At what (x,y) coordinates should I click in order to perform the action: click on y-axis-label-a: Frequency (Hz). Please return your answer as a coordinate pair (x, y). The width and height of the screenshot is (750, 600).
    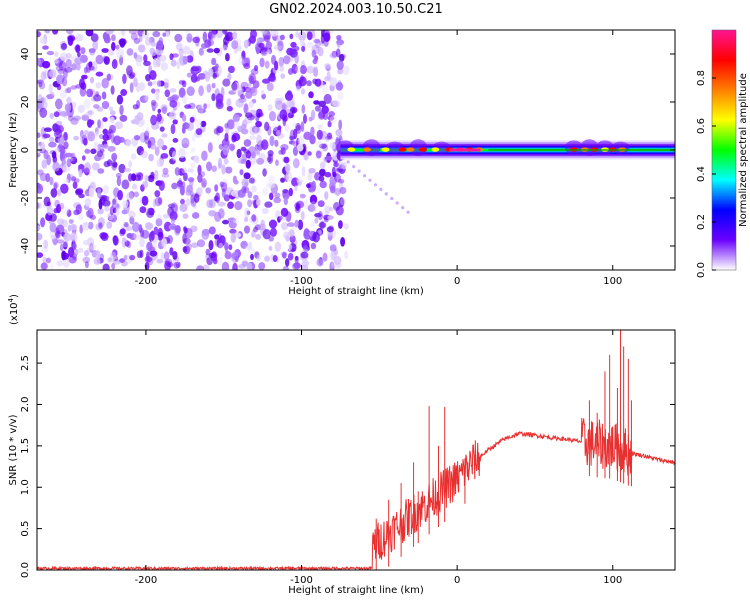
    Looking at the image, I should click on (13, 150).